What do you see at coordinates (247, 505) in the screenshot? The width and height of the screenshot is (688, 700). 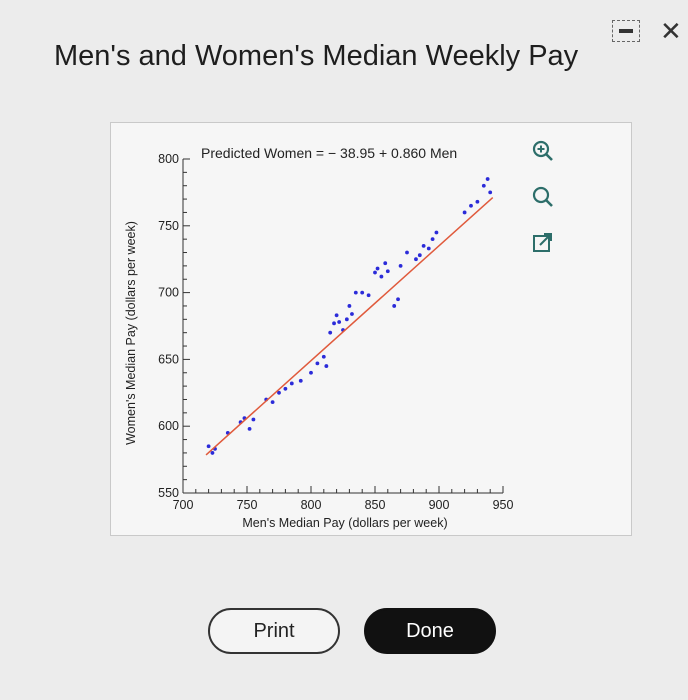 I see `x-tick-label: 750` at bounding box center [247, 505].